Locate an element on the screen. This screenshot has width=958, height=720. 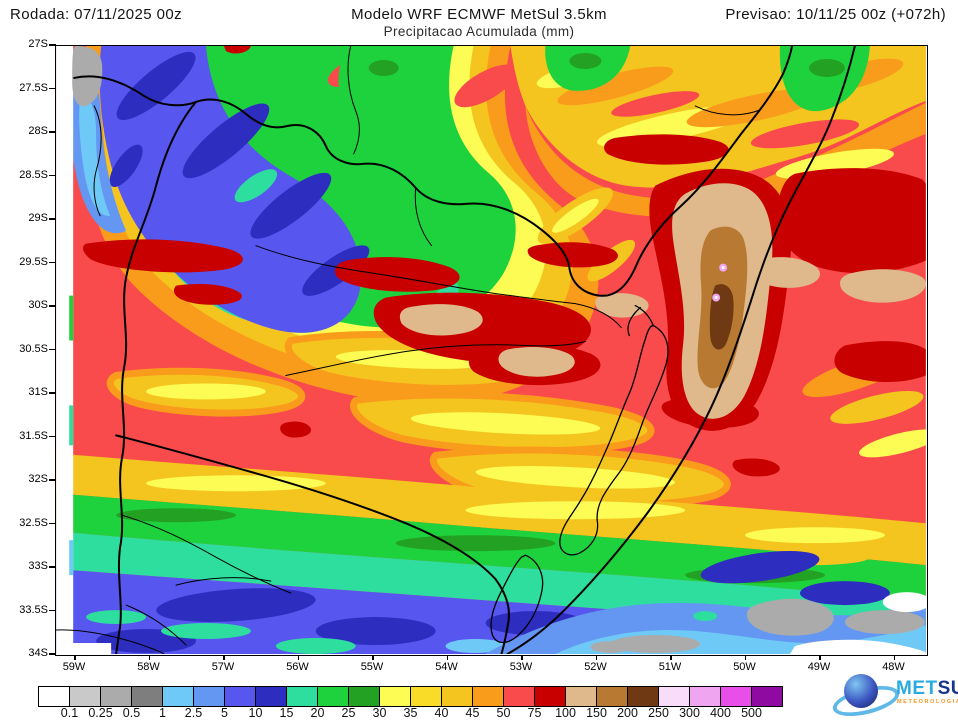
logo-sul: SUL is located at coordinates (947, 688).